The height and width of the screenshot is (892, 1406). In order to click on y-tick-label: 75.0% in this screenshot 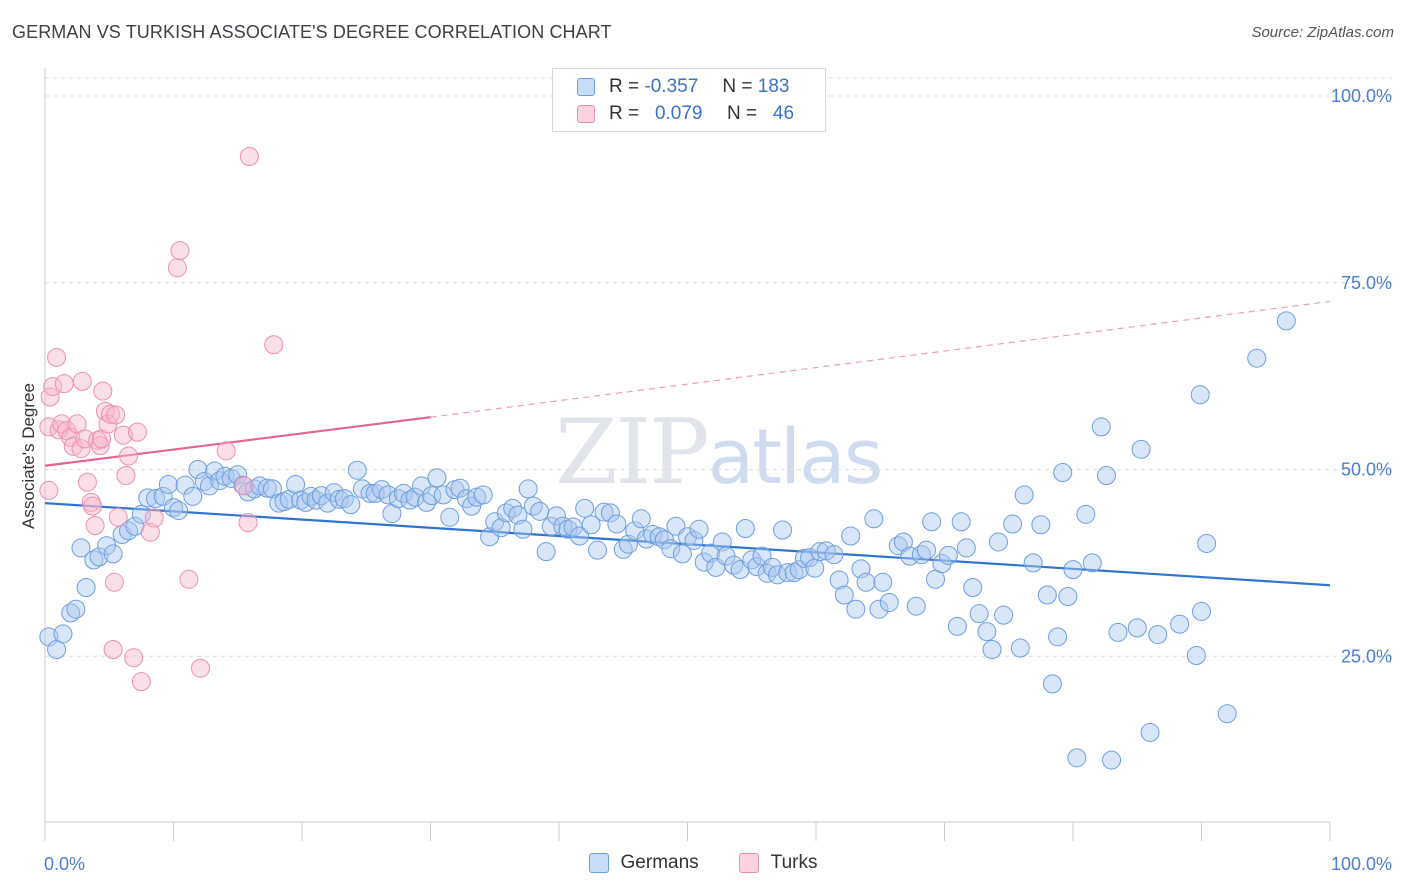, I will do `click(1366, 283)`.